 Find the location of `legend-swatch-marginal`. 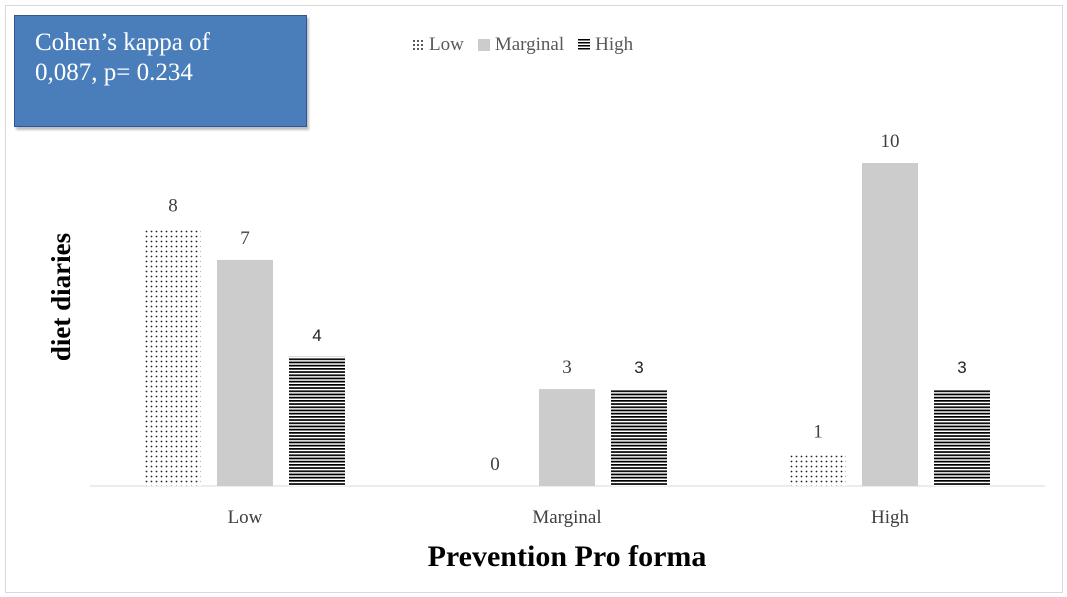

legend-swatch-marginal is located at coordinates (483, 45).